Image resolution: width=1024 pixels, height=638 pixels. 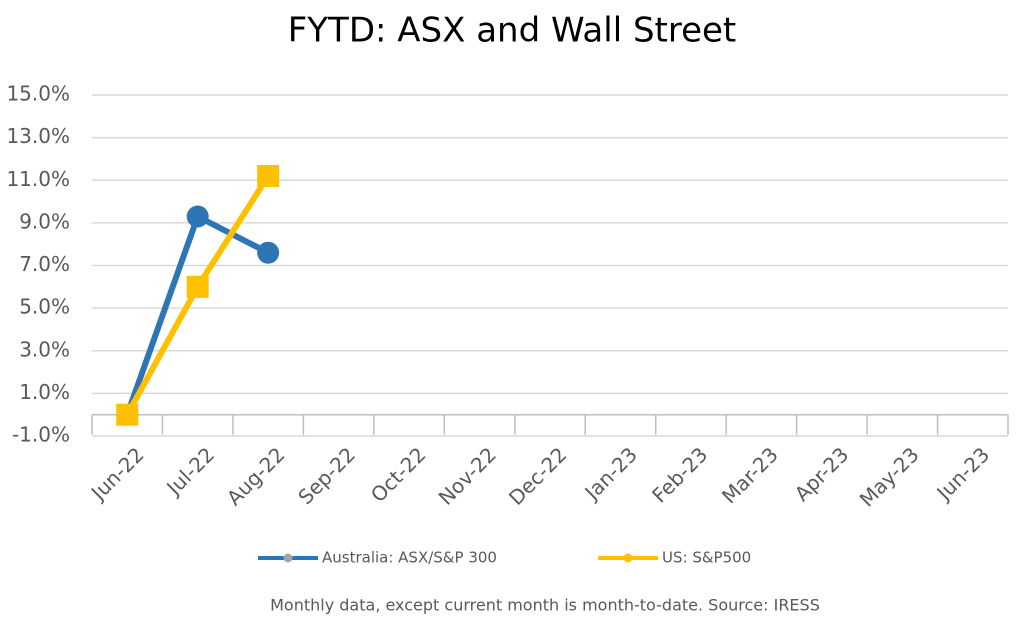 What do you see at coordinates (38, 94) in the screenshot?
I see `y-tick-label: 15.0%` at bounding box center [38, 94].